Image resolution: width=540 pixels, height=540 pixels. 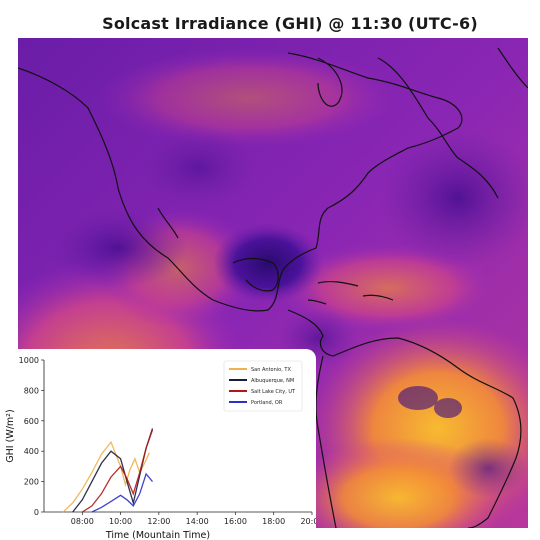 What do you see at coordinates (272, 381) in the screenshot?
I see `legend-entry: Albuquerque, NM` at bounding box center [272, 381].